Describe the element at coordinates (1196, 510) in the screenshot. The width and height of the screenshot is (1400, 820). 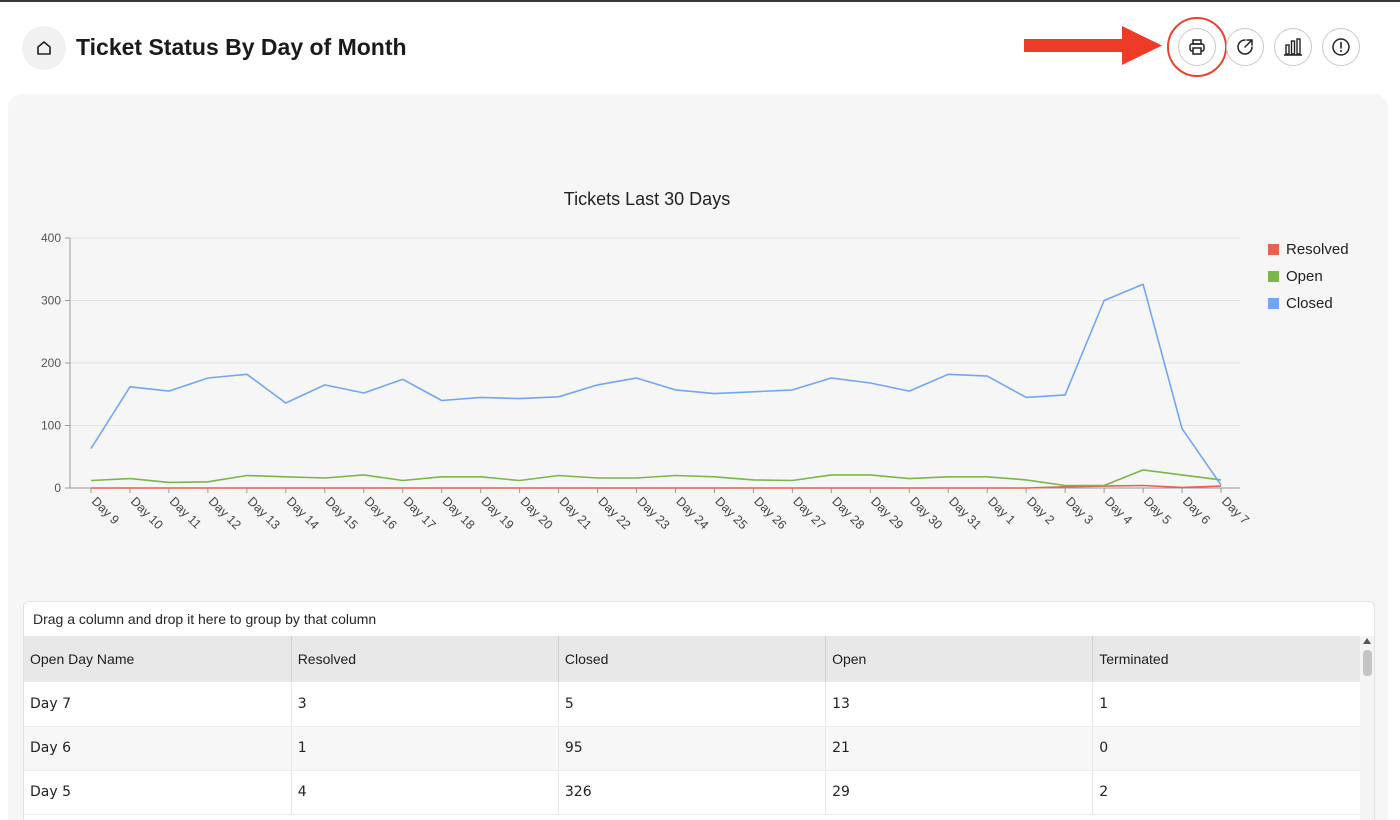
I see `x-tick-label: Day 6` at that location.